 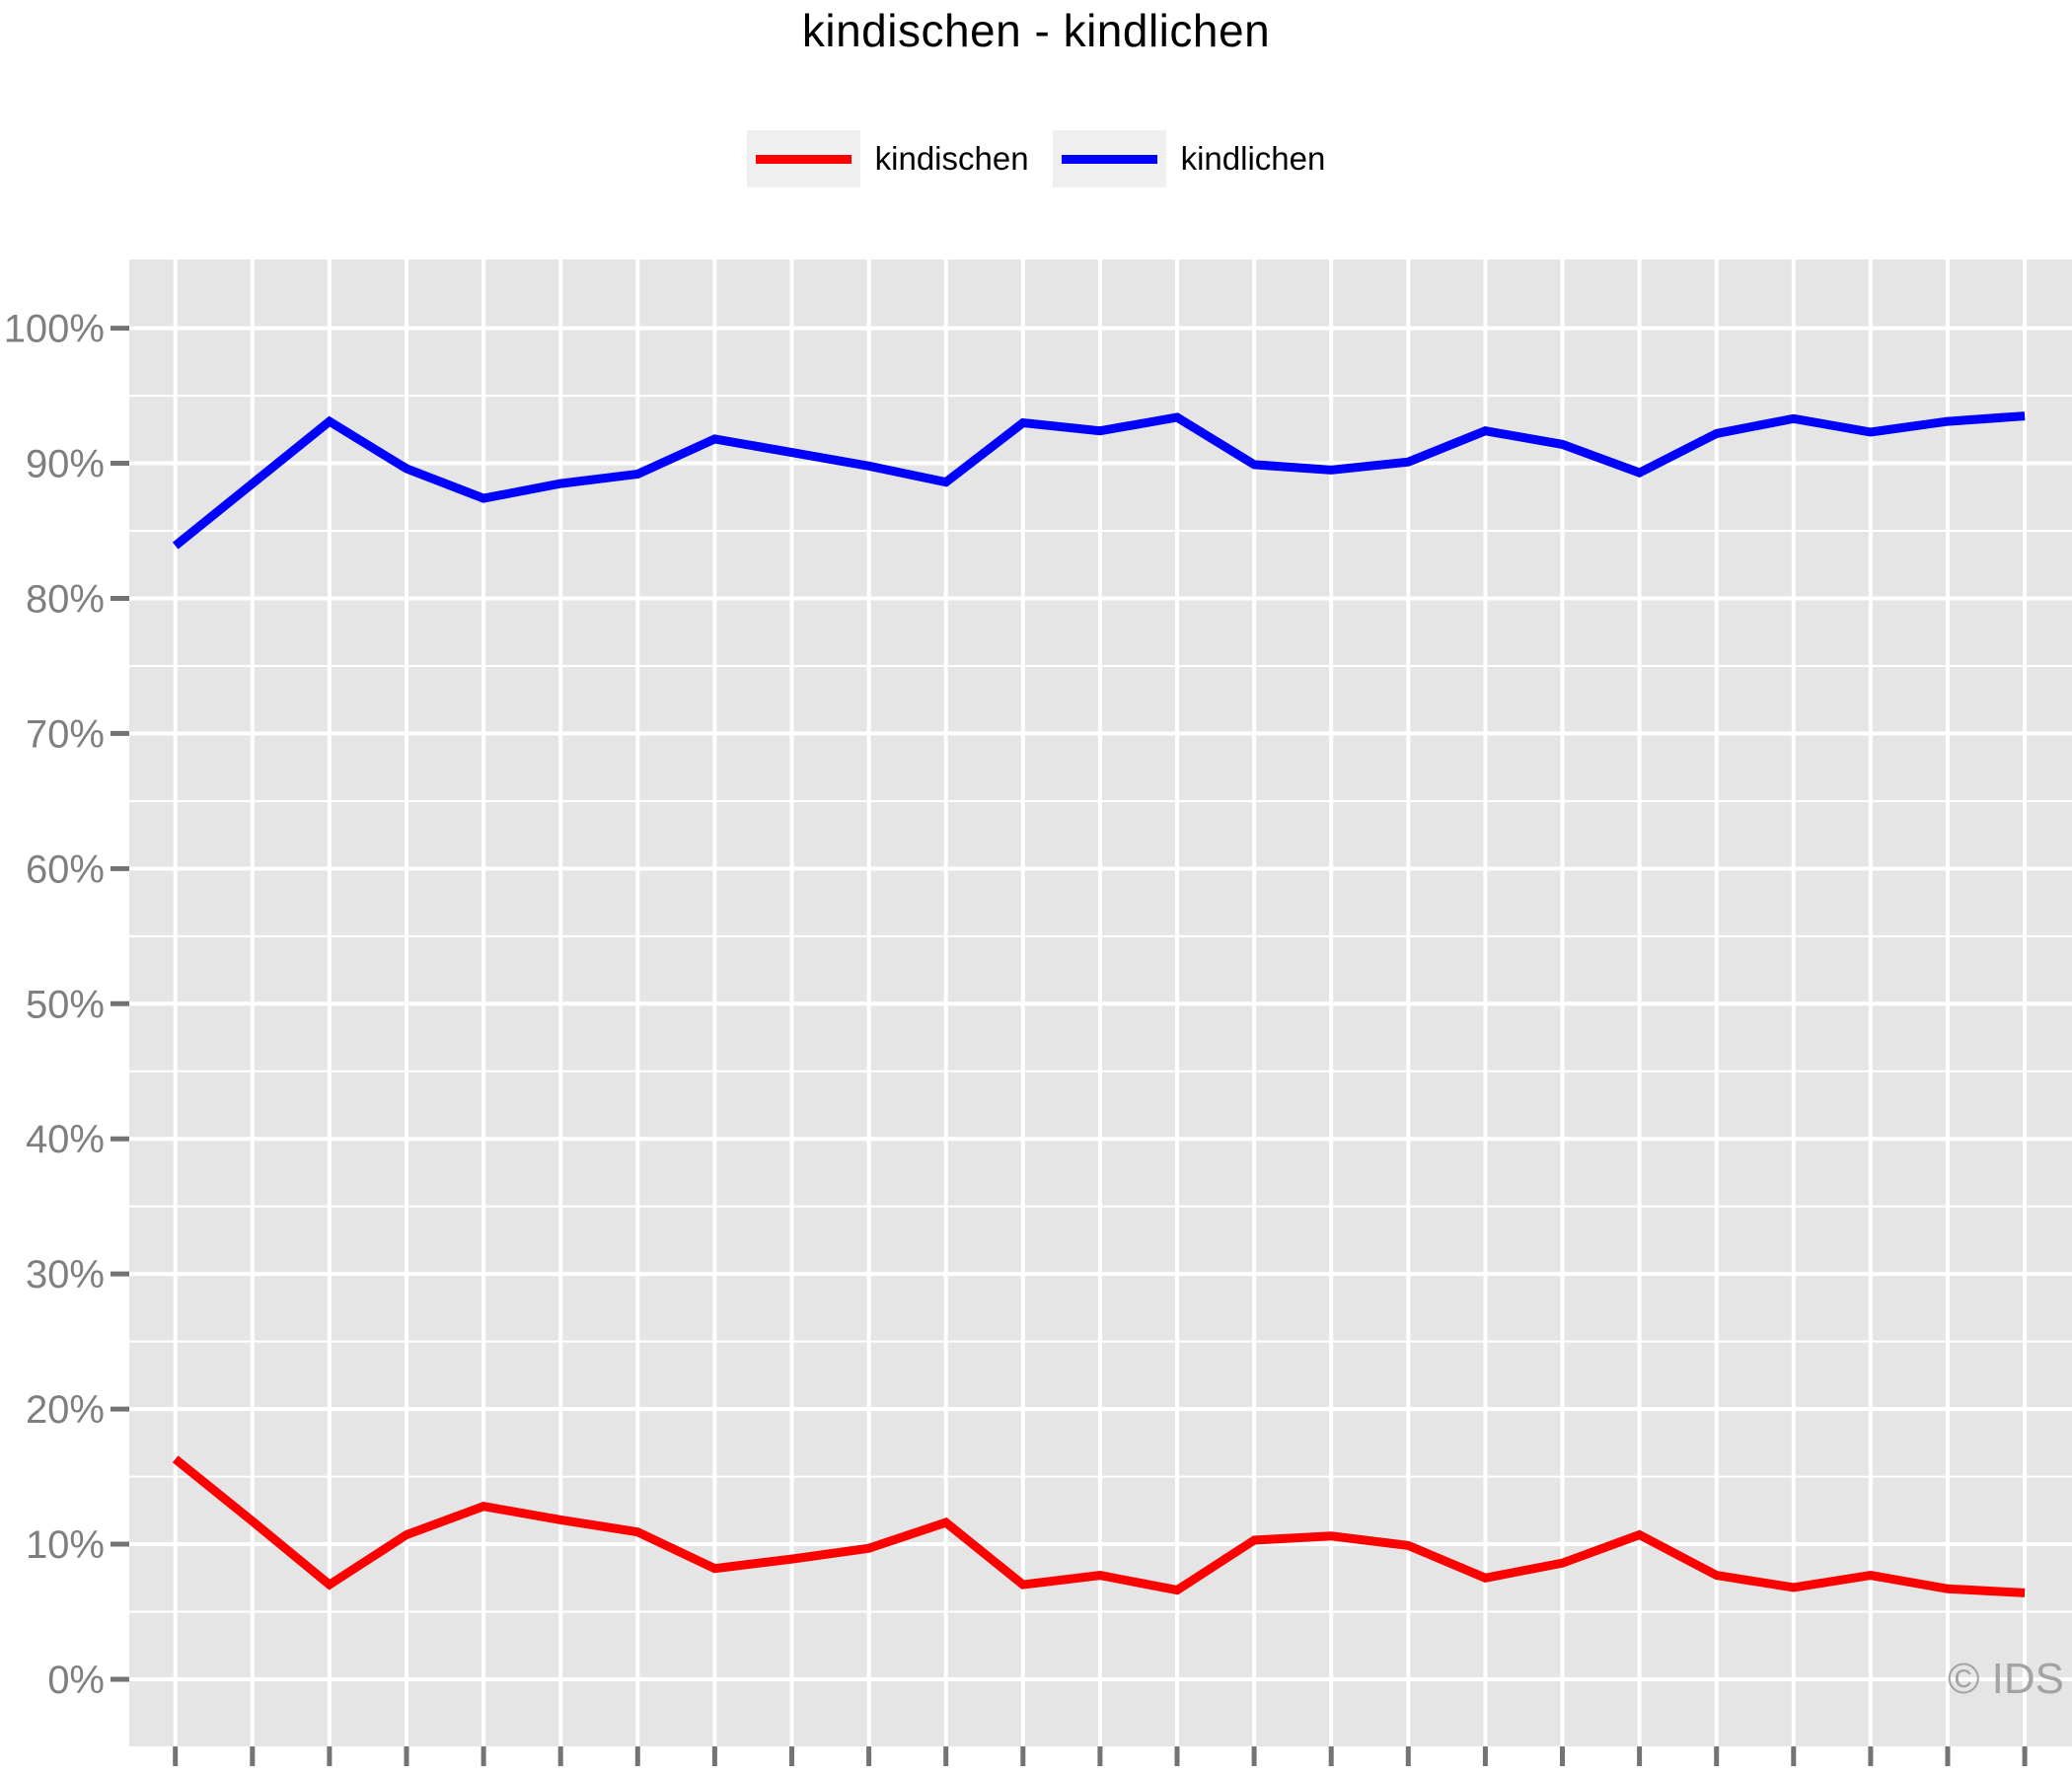 What do you see at coordinates (1099, 1526) in the screenshot?
I see `series-line-kindischen` at bounding box center [1099, 1526].